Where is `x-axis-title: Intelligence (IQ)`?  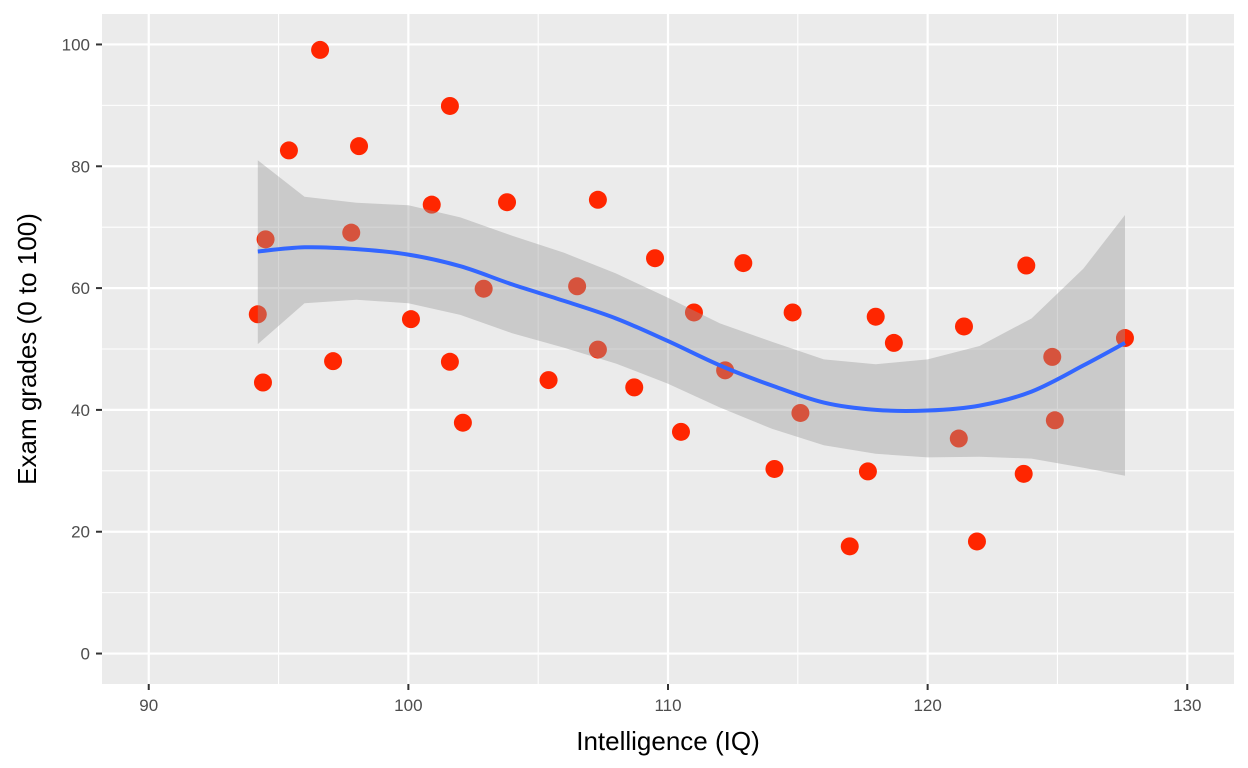
x-axis-title: Intelligence (IQ) is located at coordinates (668, 741).